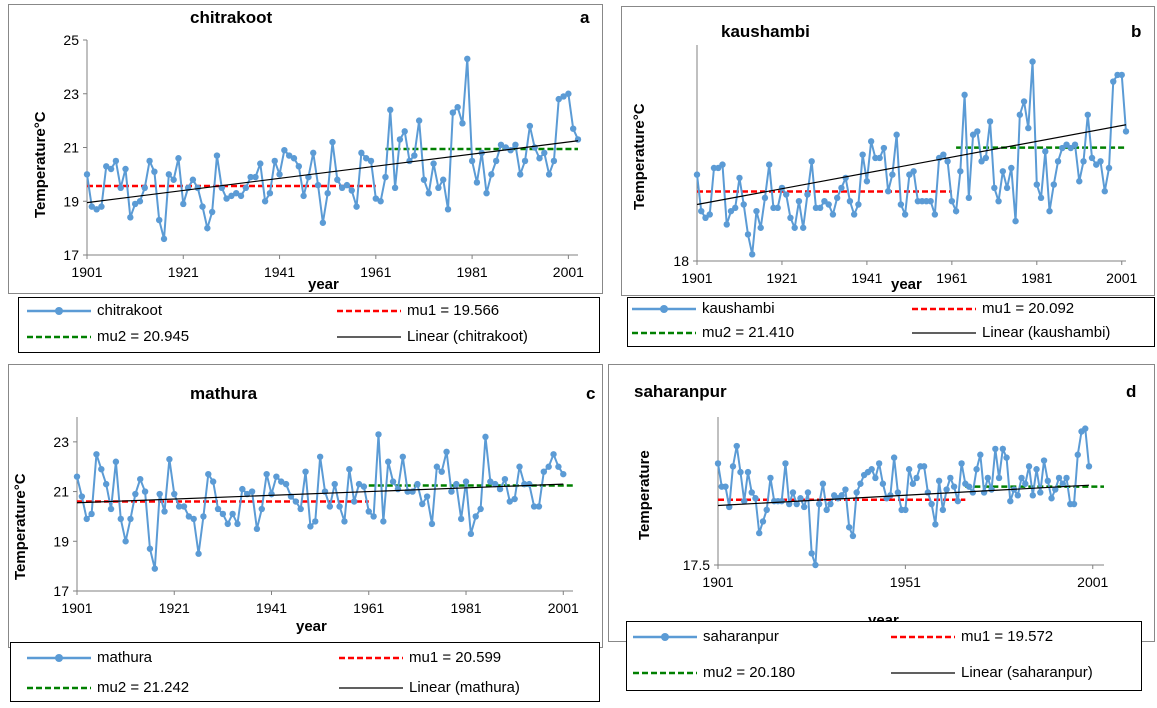 The image size is (1157, 708). Describe the element at coordinates (665, 672) in the screenshot. I see `legend-swatch-mu2-icon` at that location.